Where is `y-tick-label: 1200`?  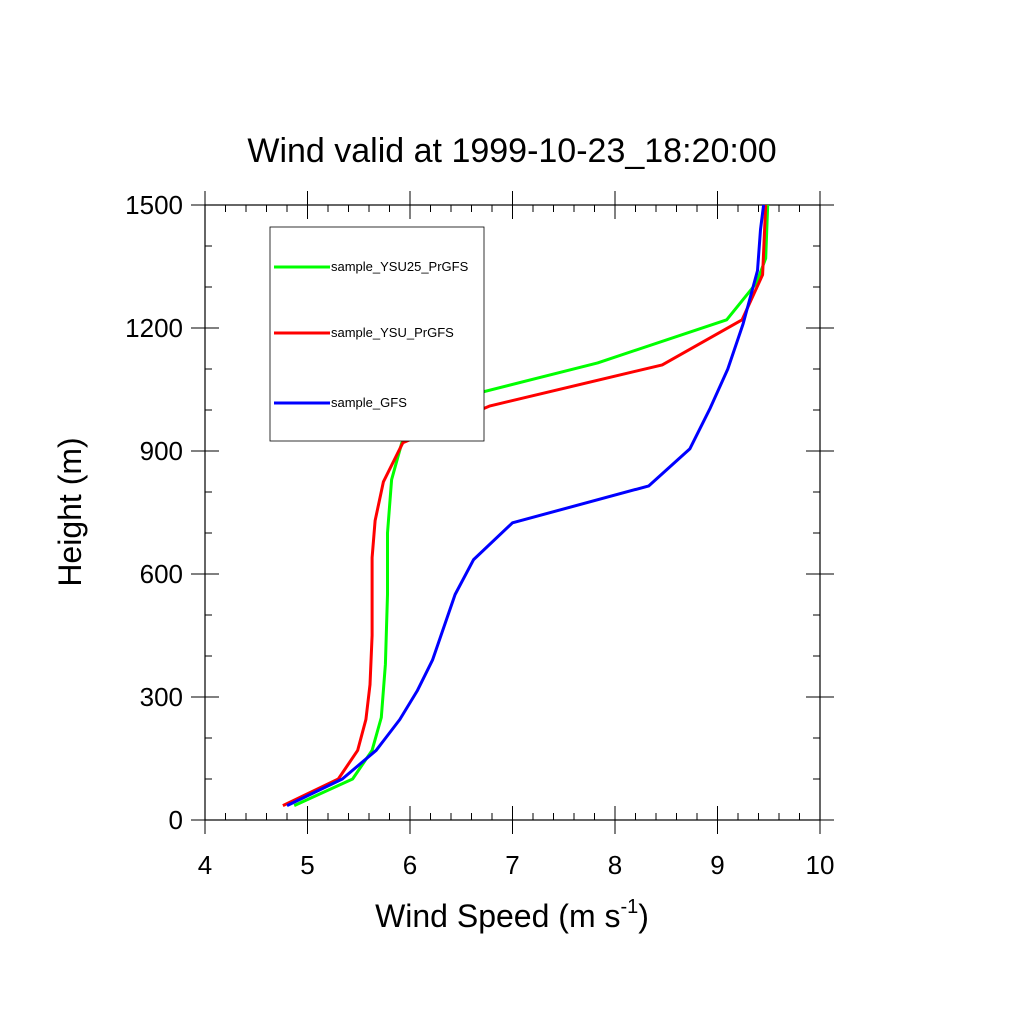
y-tick-label: 1200 is located at coordinates (154, 328).